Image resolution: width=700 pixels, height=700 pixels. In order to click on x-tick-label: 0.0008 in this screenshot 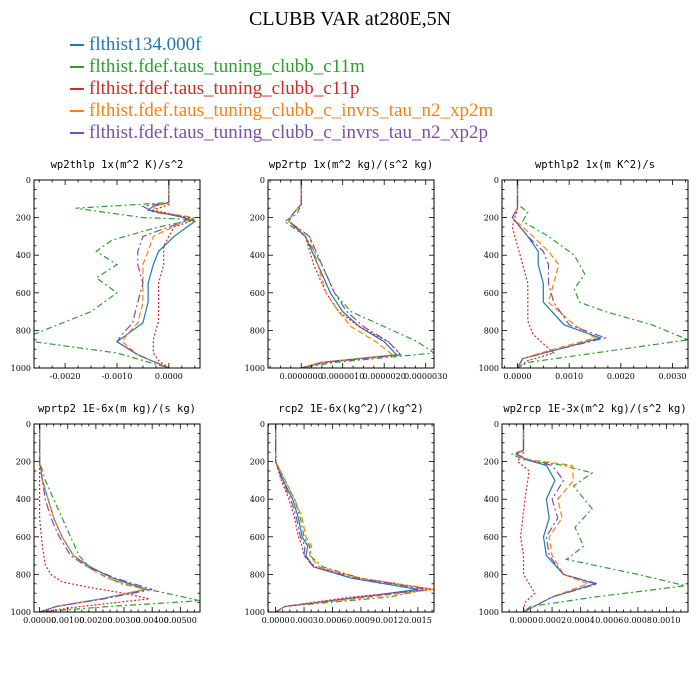, I will do `click(638, 620)`.